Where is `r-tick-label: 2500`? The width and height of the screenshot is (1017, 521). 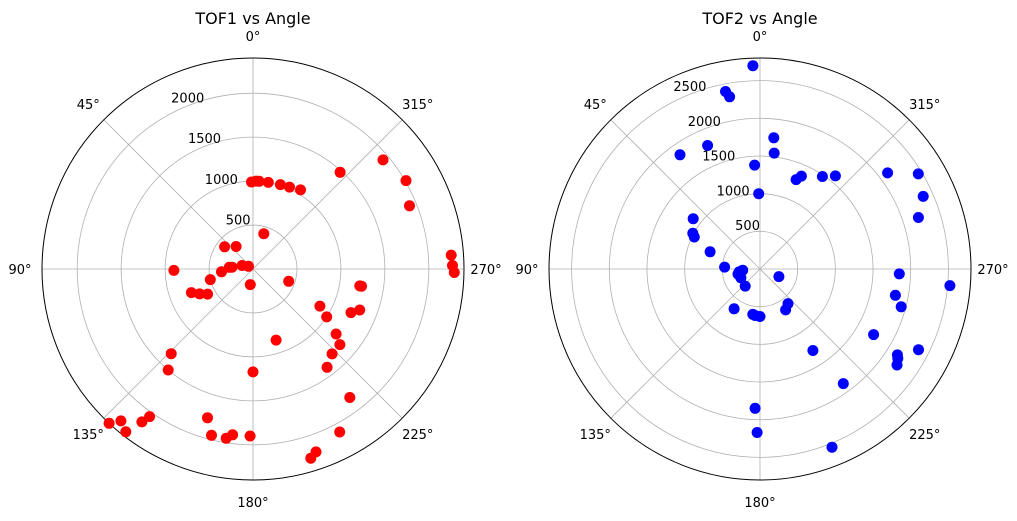 r-tick-label: 2500 is located at coordinates (689, 87).